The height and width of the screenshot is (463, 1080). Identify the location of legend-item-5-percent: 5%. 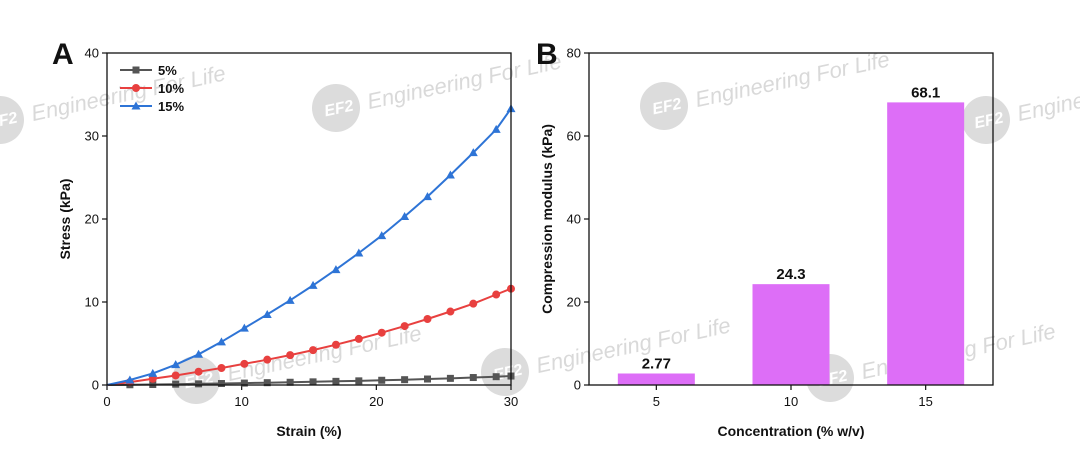
(148, 70).